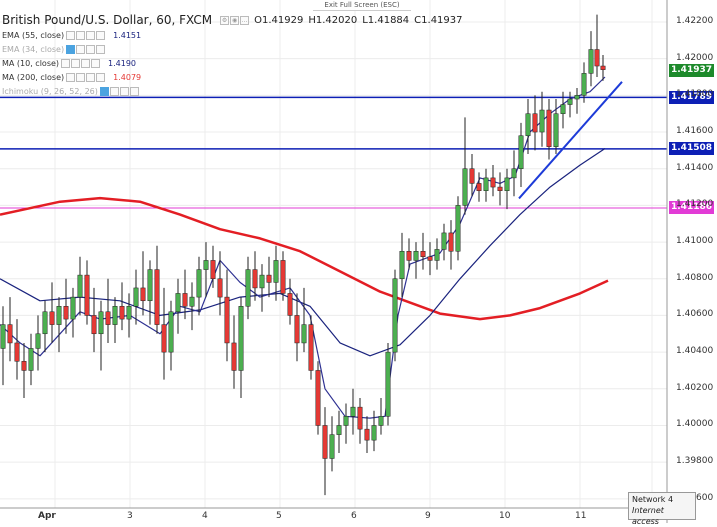  I want to click on indicator-label: EMA (34, close), so click(33, 49).